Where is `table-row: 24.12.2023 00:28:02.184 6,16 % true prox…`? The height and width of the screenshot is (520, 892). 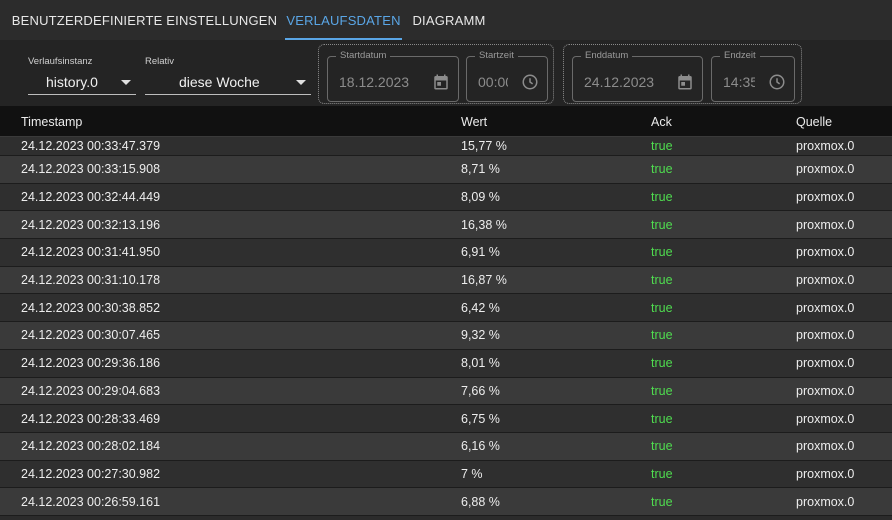 table-row: 24.12.2023 00:28:02.184 6,16 % true prox… is located at coordinates (446, 446).